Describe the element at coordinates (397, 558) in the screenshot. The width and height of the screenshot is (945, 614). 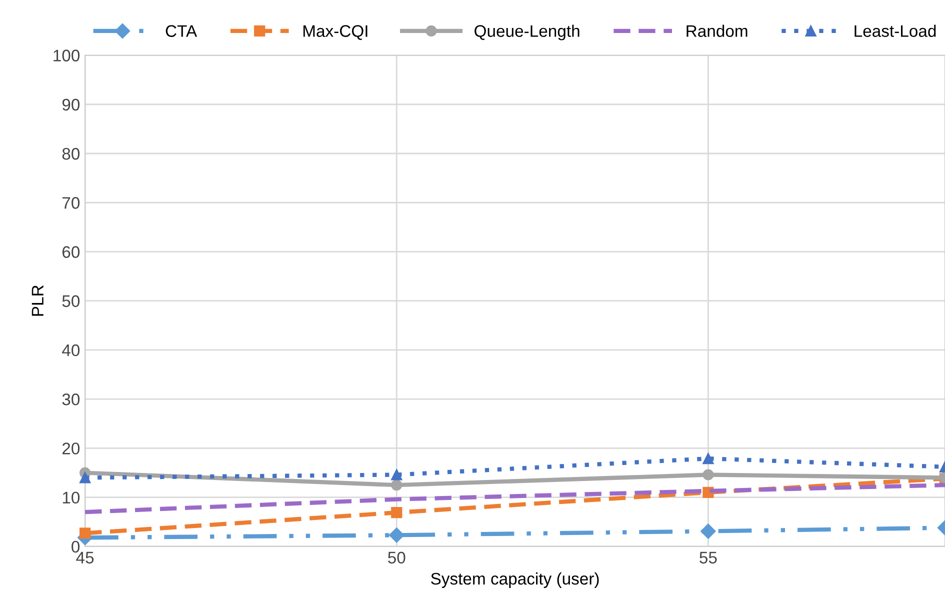
I see `x-tick-label: 50` at that location.